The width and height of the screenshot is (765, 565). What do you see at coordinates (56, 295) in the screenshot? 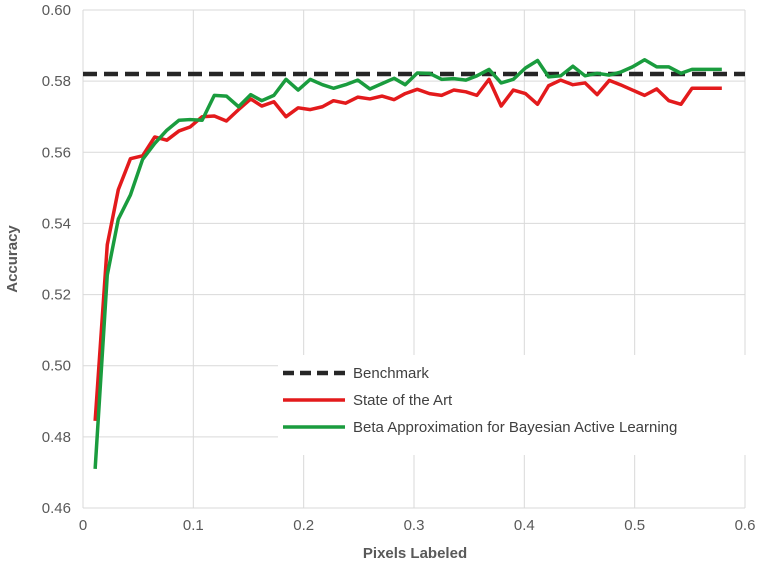
I see `y-tick-label: 0.52` at bounding box center [56, 295].